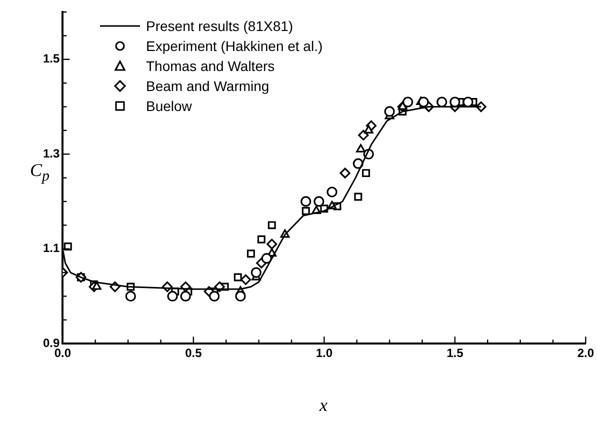  Describe the element at coordinates (234, 46) in the screenshot. I see `legend-label: Experiment (Hakkinen et al.)` at that location.